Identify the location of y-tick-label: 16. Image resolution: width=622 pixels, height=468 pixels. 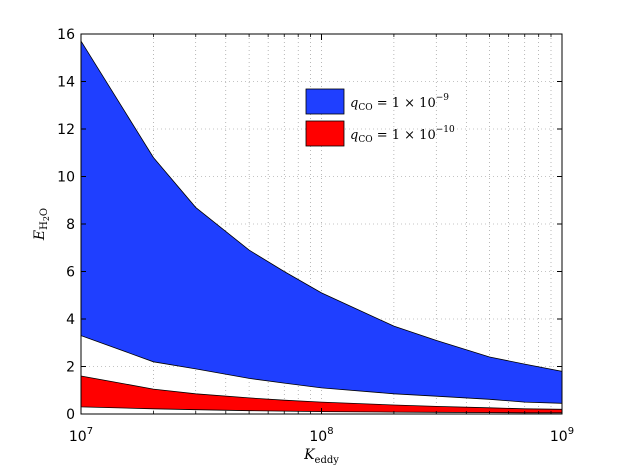
(66, 35).